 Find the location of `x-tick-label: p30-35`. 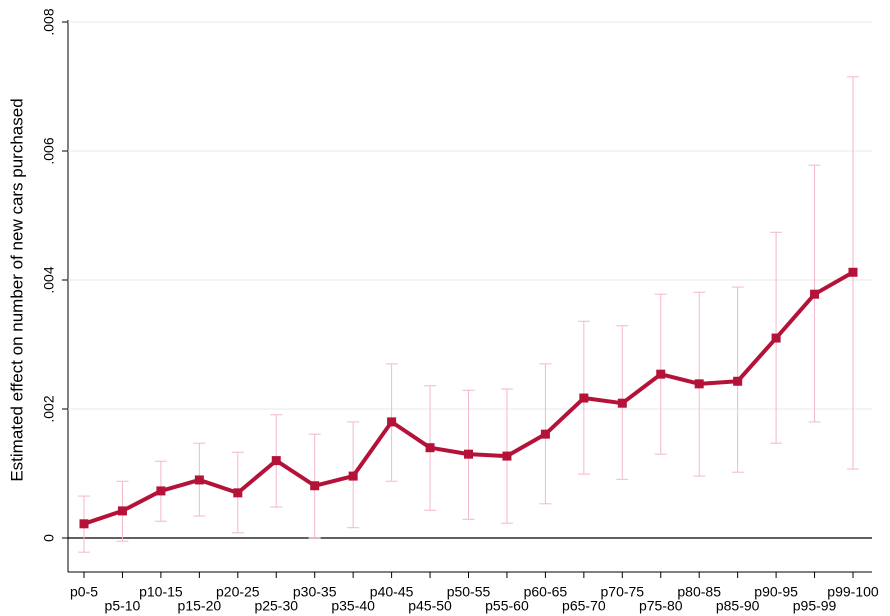

x-tick-label: p30-35 is located at coordinates (315, 592).